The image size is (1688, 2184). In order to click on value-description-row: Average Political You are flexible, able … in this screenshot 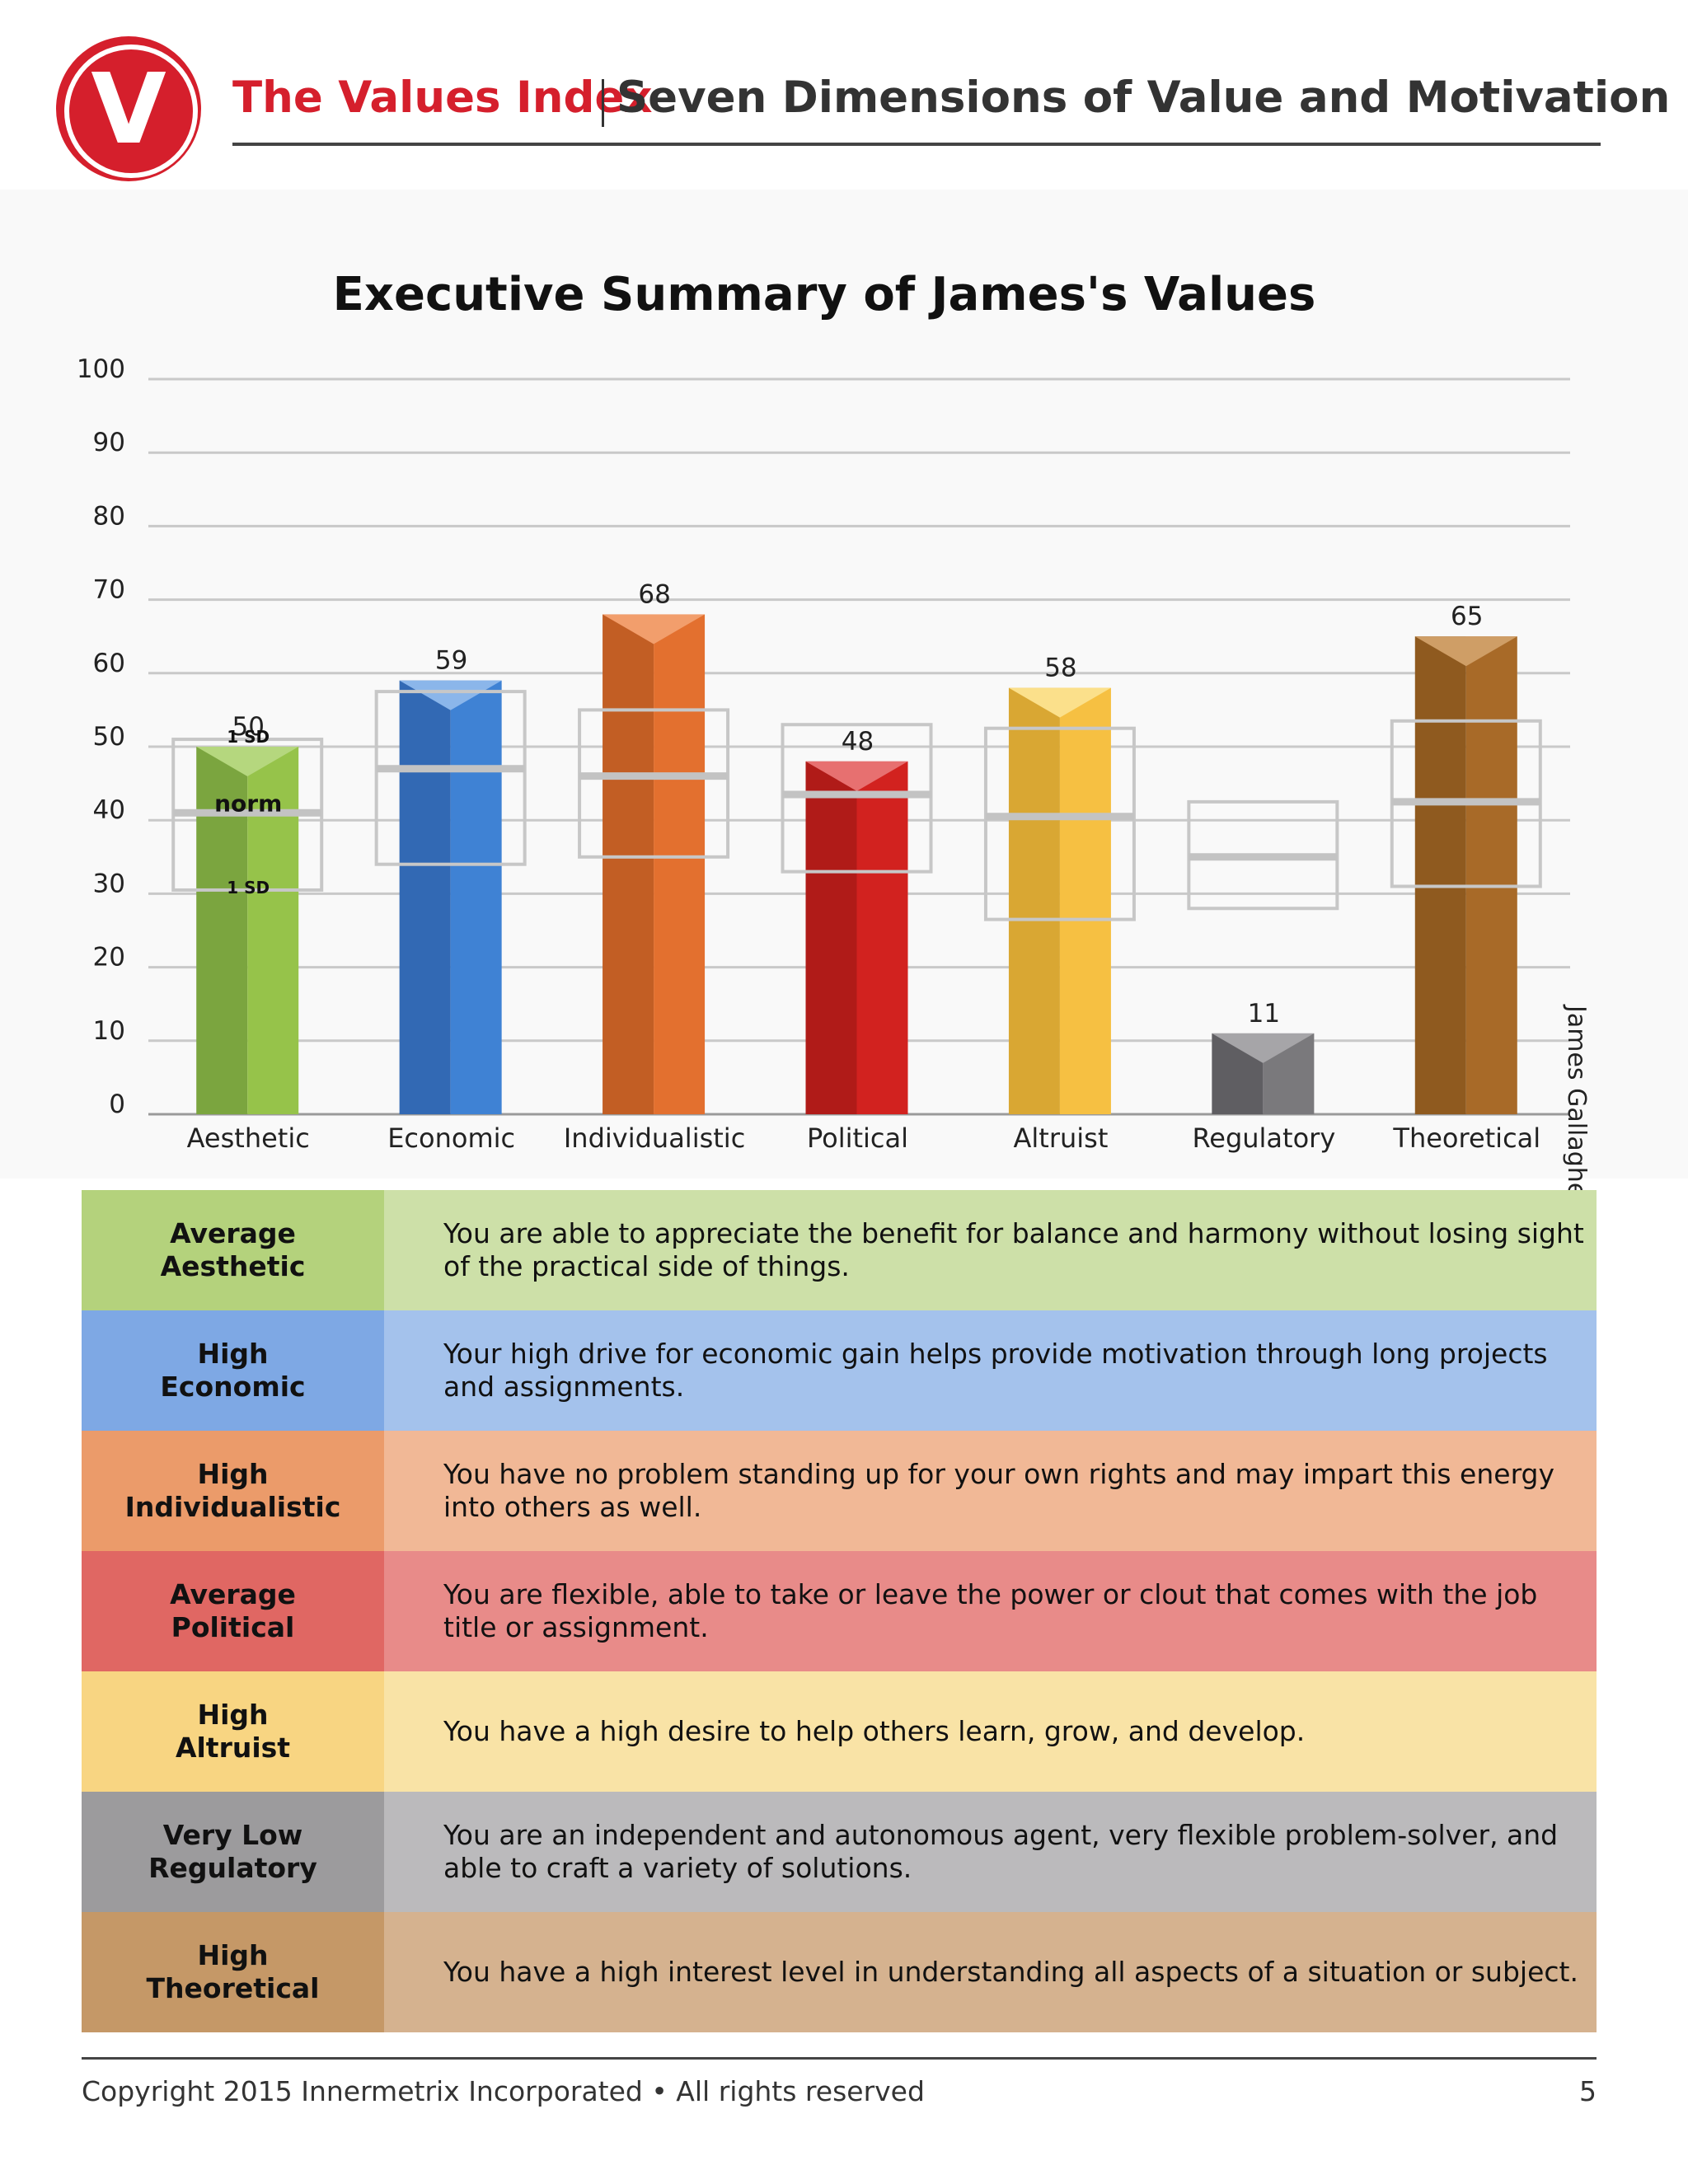, I will do `click(839, 1611)`.